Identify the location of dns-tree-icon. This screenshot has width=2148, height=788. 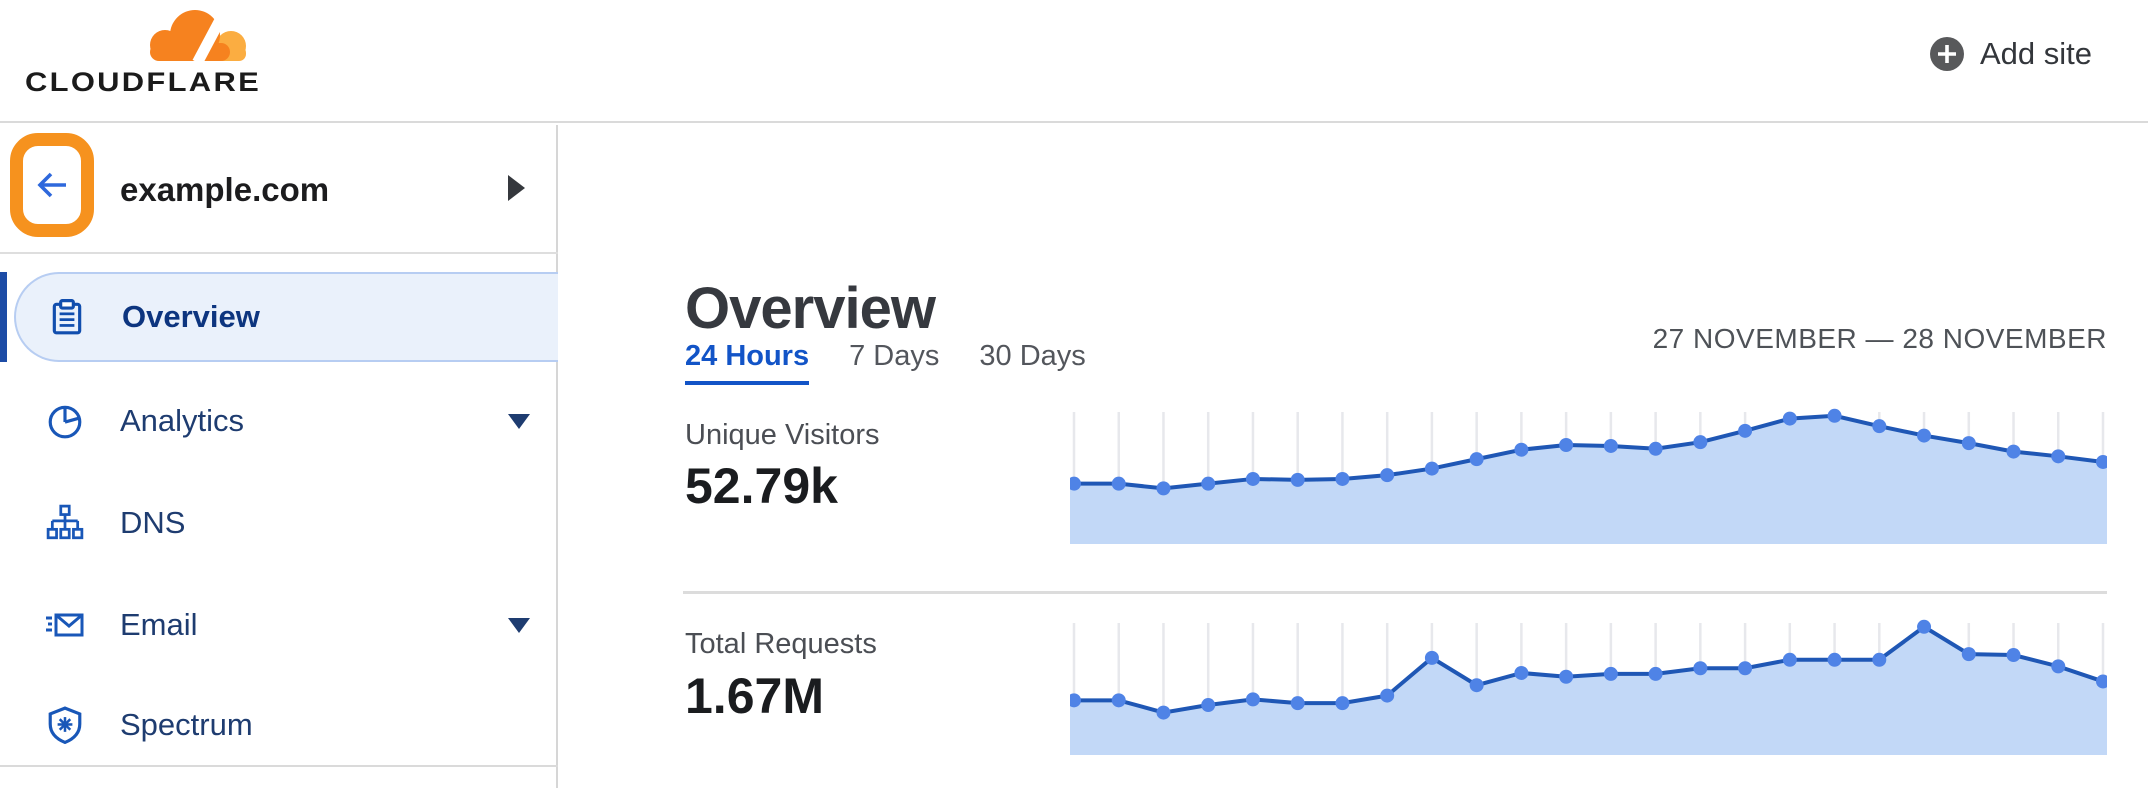
(65, 523).